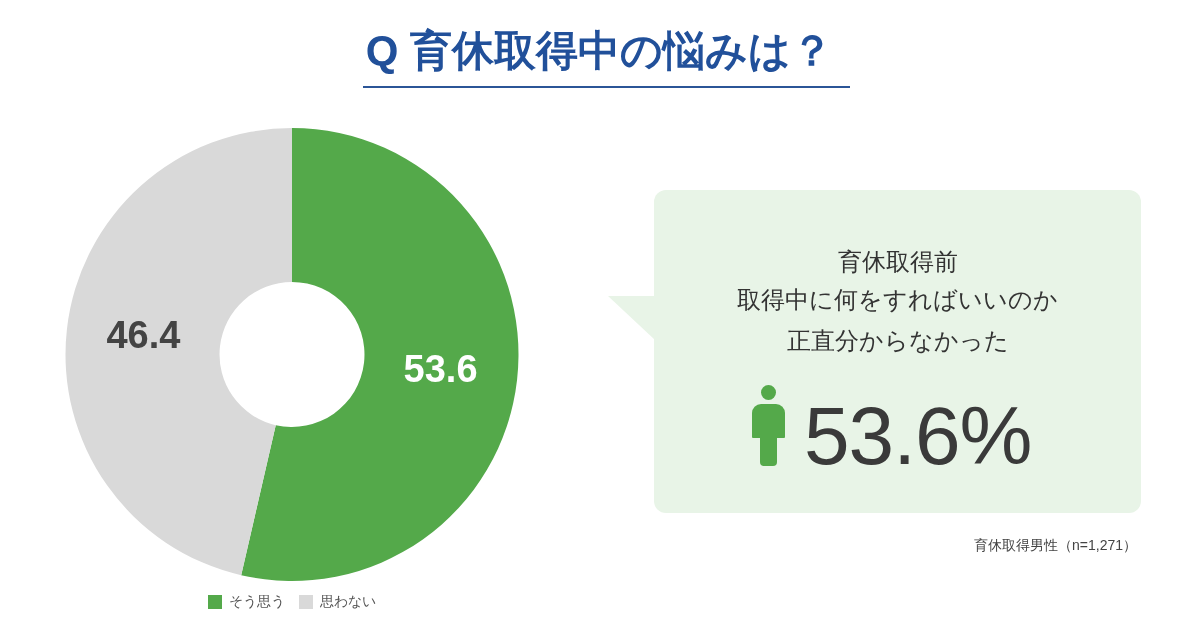 The image size is (1199, 629). Describe the element at coordinates (897, 262) in the screenshot. I see `text: 育休取得前` at that location.